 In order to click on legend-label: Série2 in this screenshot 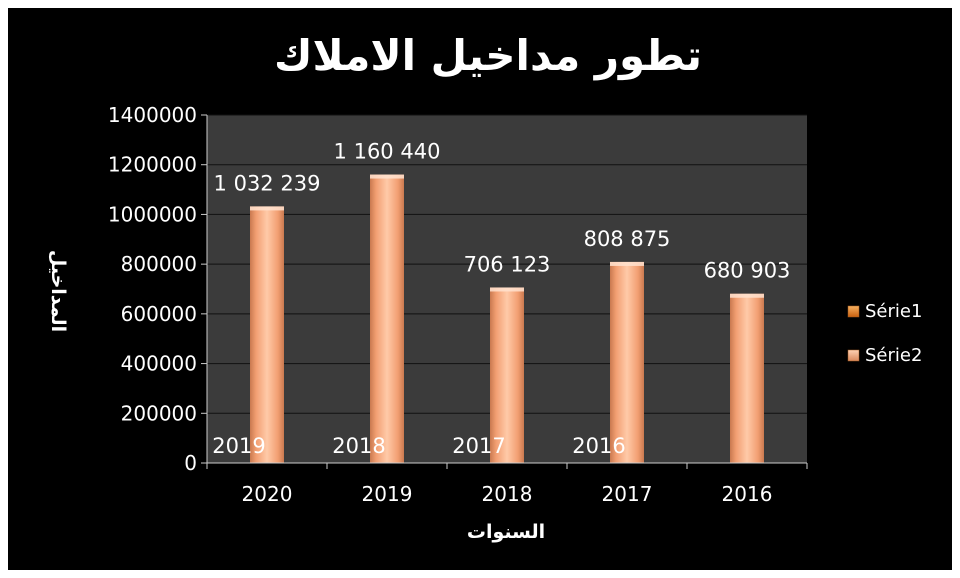, I will do `click(893, 355)`.